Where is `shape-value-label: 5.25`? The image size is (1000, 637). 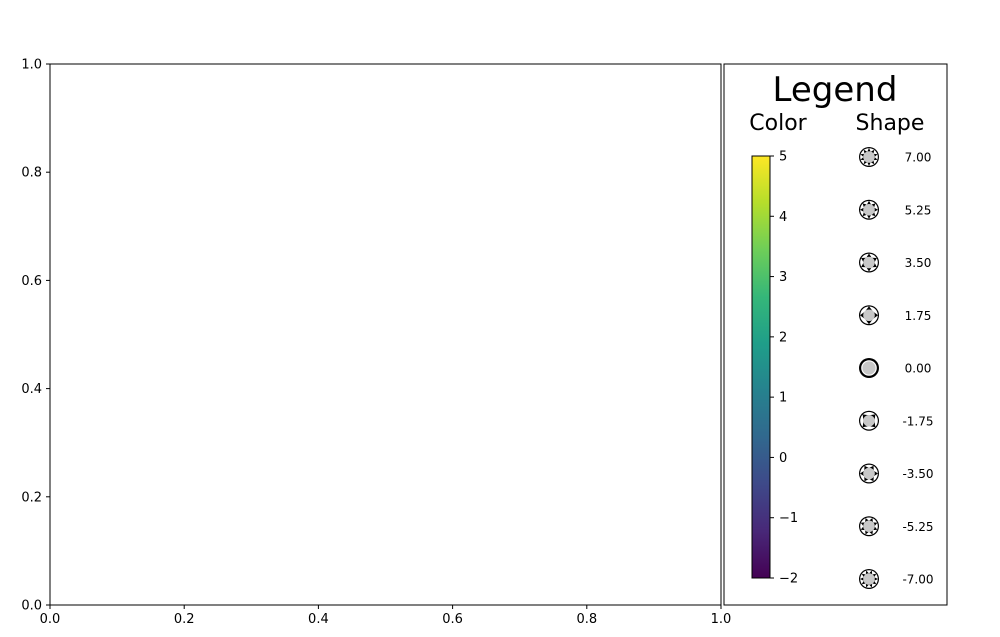 shape-value-label: 5.25 is located at coordinates (918, 210).